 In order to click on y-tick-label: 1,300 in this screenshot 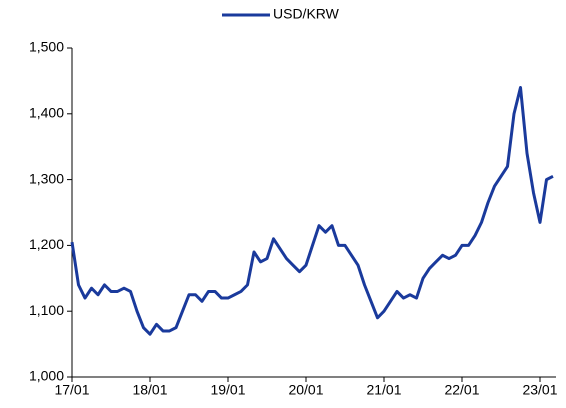, I will do `click(46, 178)`.